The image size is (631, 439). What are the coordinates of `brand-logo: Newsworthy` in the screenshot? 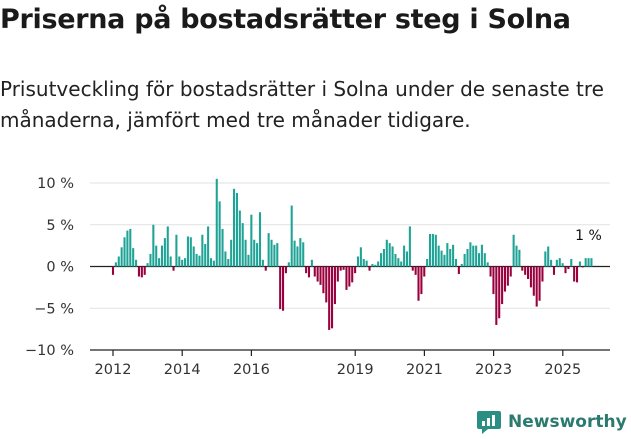 It's located at (551, 422).